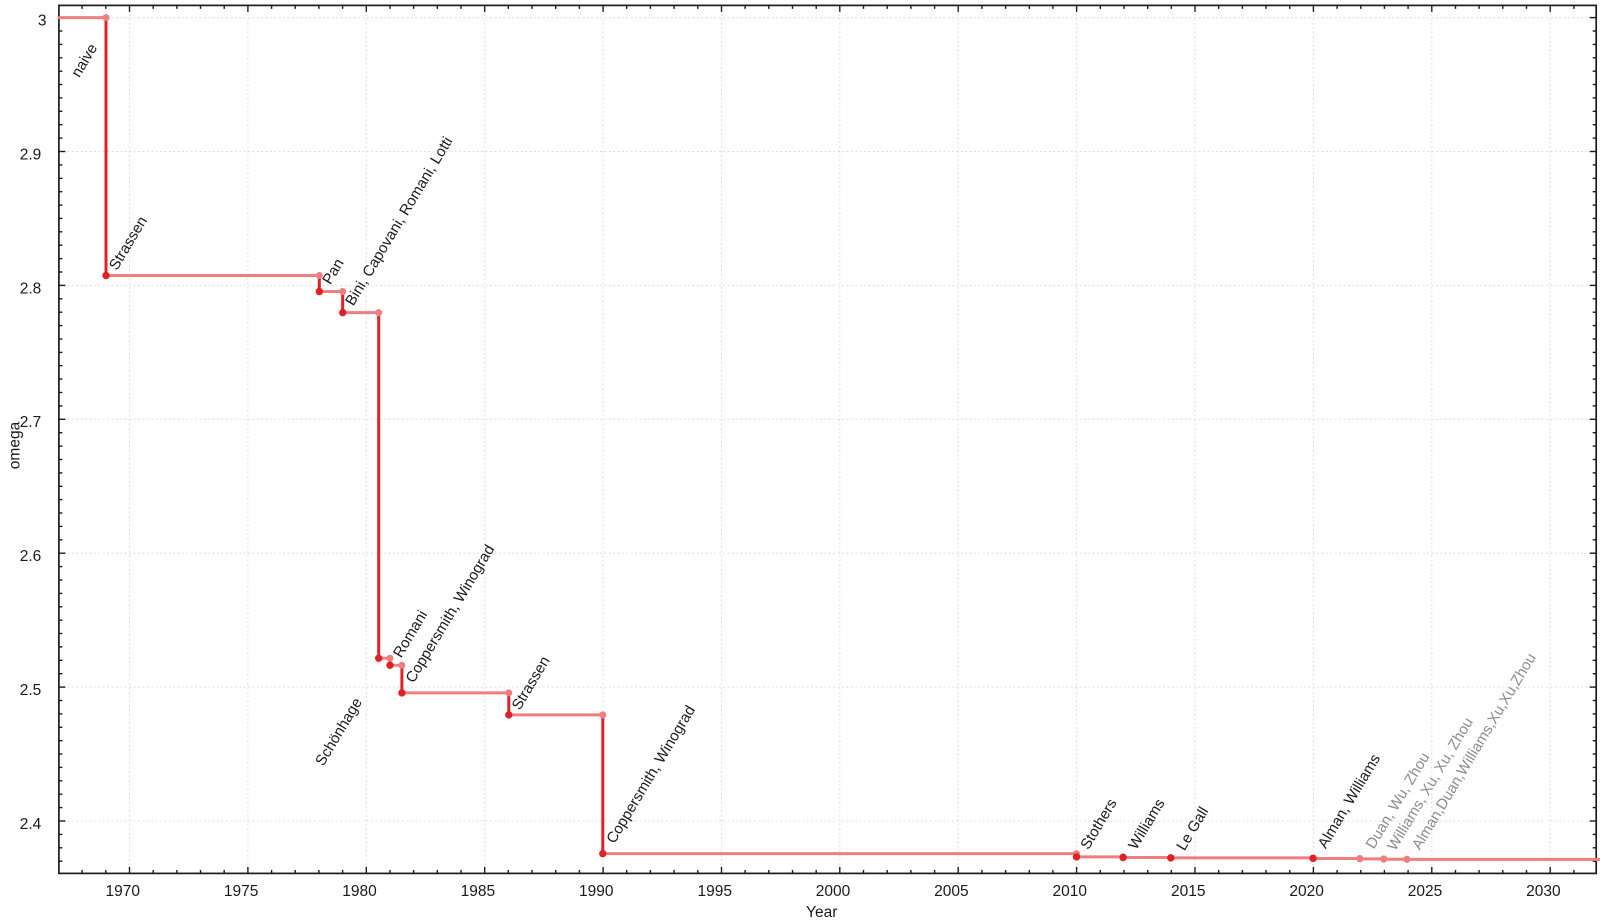 This screenshot has height=920, width=1600. What do you see at coordinates (31, 824) in the screenshot?
I see `svg-text: 2.4` at bounding box center [31, 824].